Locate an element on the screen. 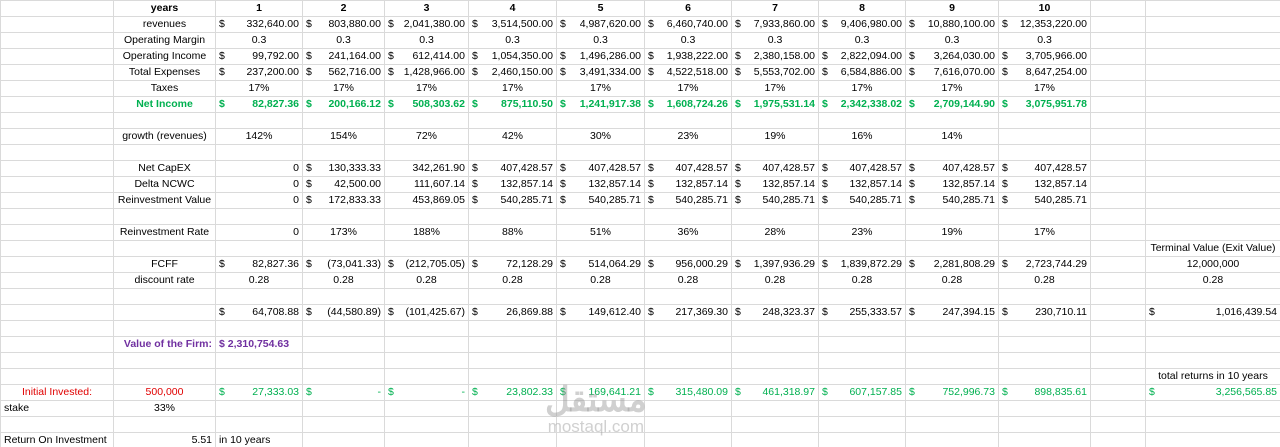 The height and width of the screenshot is (447, 1280). cell: Reinvestment Rate is located at coordinates (164, 232).